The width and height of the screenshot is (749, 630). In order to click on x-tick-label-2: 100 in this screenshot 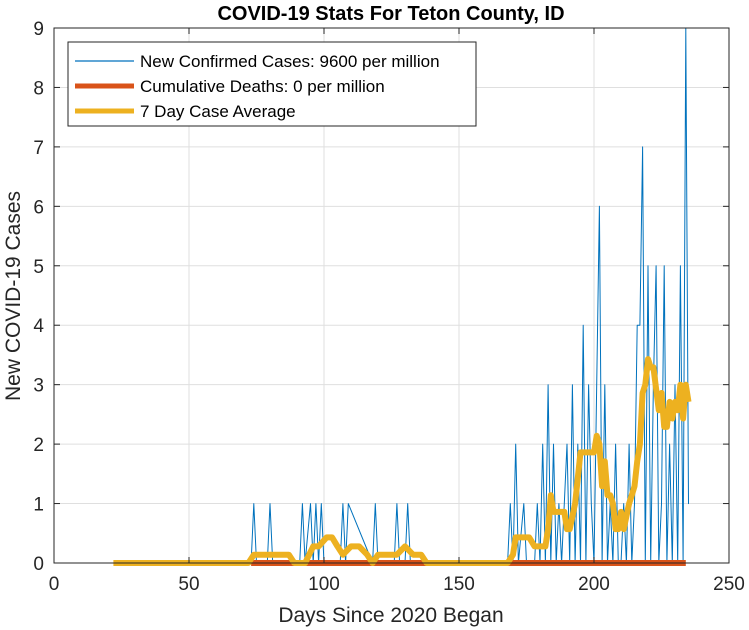, I will do `click(324, 584)`.